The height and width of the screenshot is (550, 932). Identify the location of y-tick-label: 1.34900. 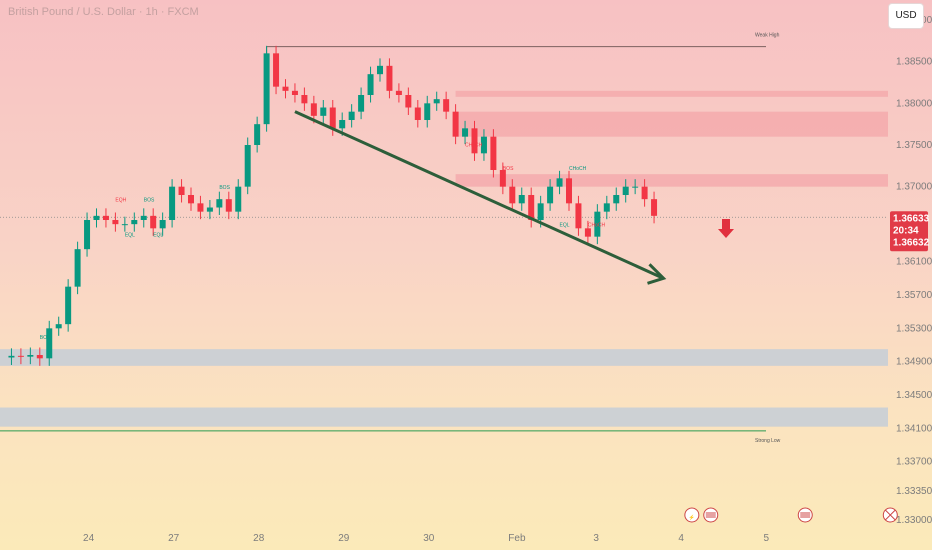
(914, 362).